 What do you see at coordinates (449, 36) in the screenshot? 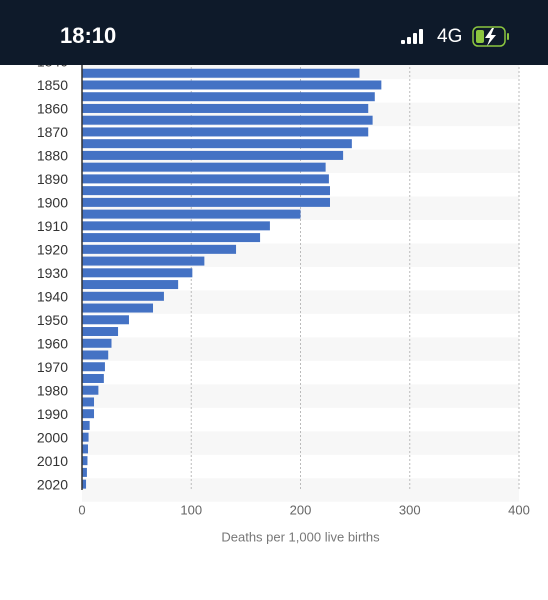
I see `network-label: 4G` at bounding box center [449, 36].